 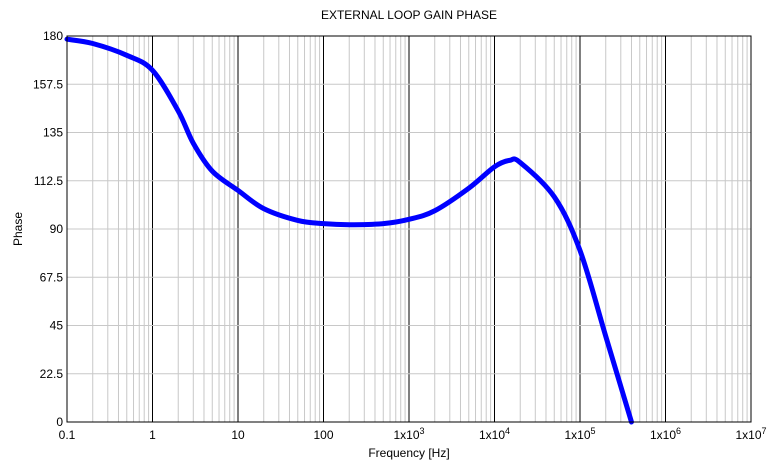 I want to click on y-tick-label: 67.5, so click(x=52, y=277).